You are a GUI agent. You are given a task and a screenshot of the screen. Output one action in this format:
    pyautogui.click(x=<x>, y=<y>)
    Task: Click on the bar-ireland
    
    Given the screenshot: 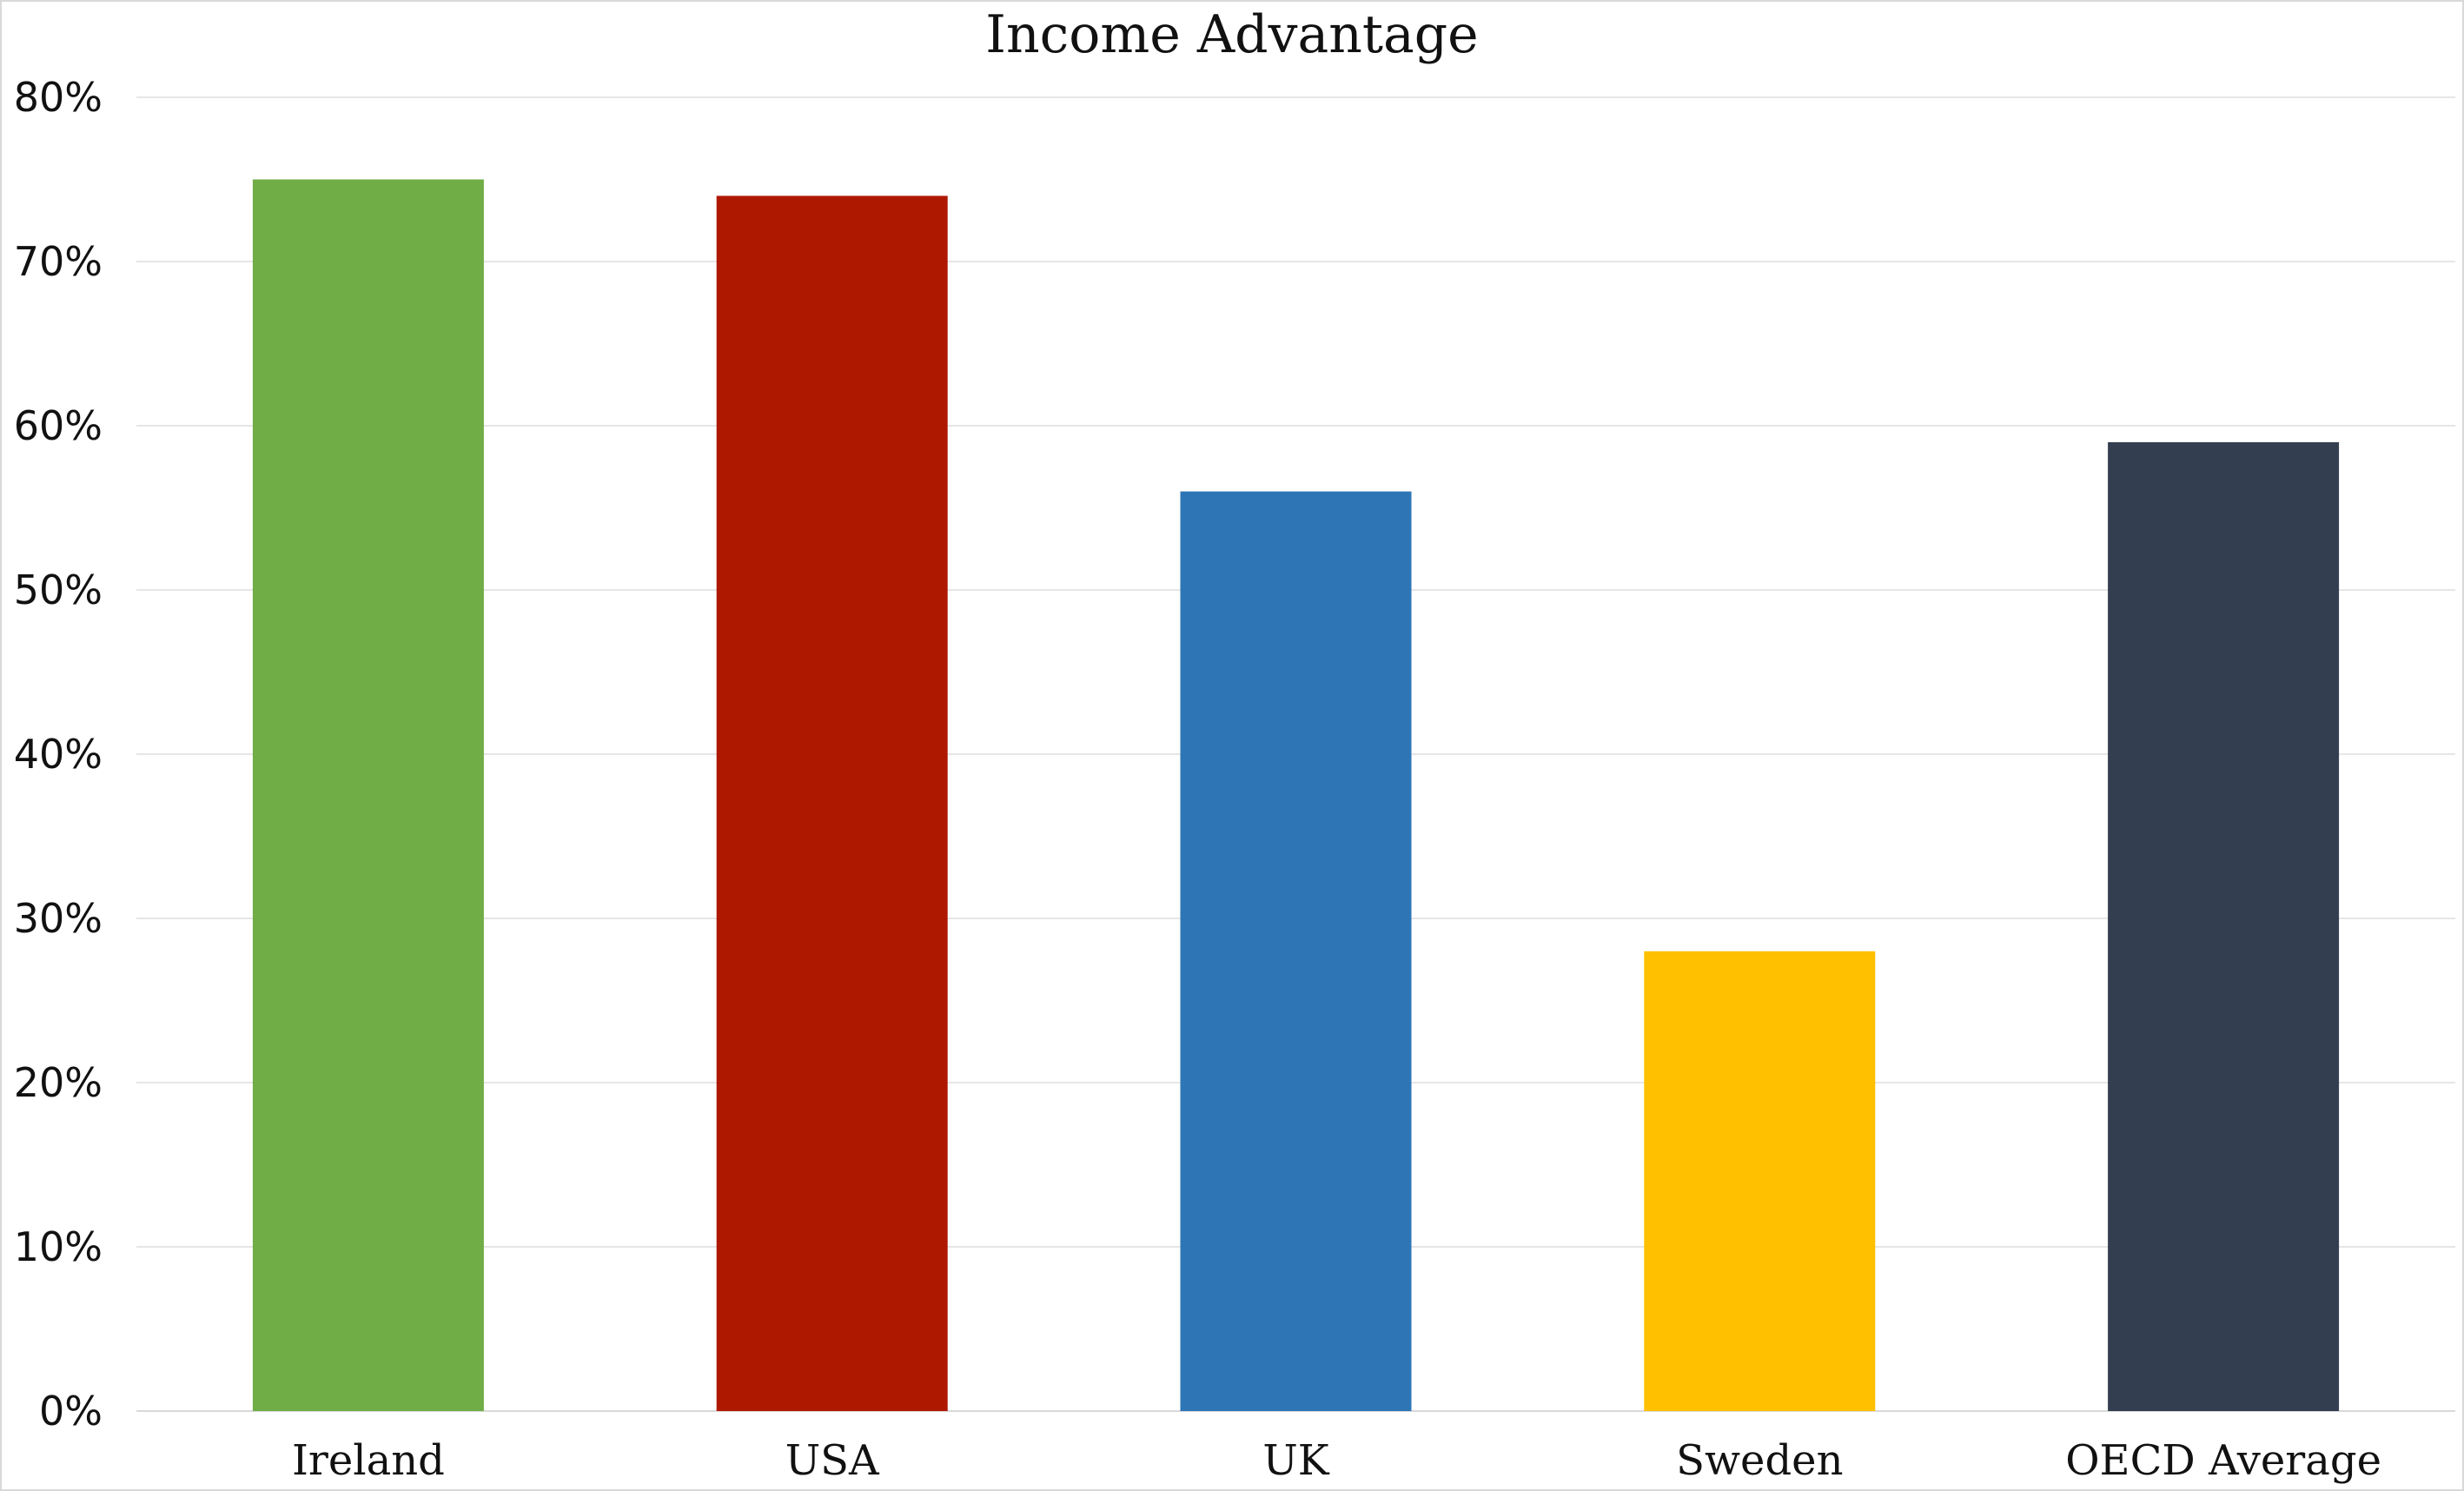 What is the action you would take?
    pyautogui.click(x=368, y=795)
    